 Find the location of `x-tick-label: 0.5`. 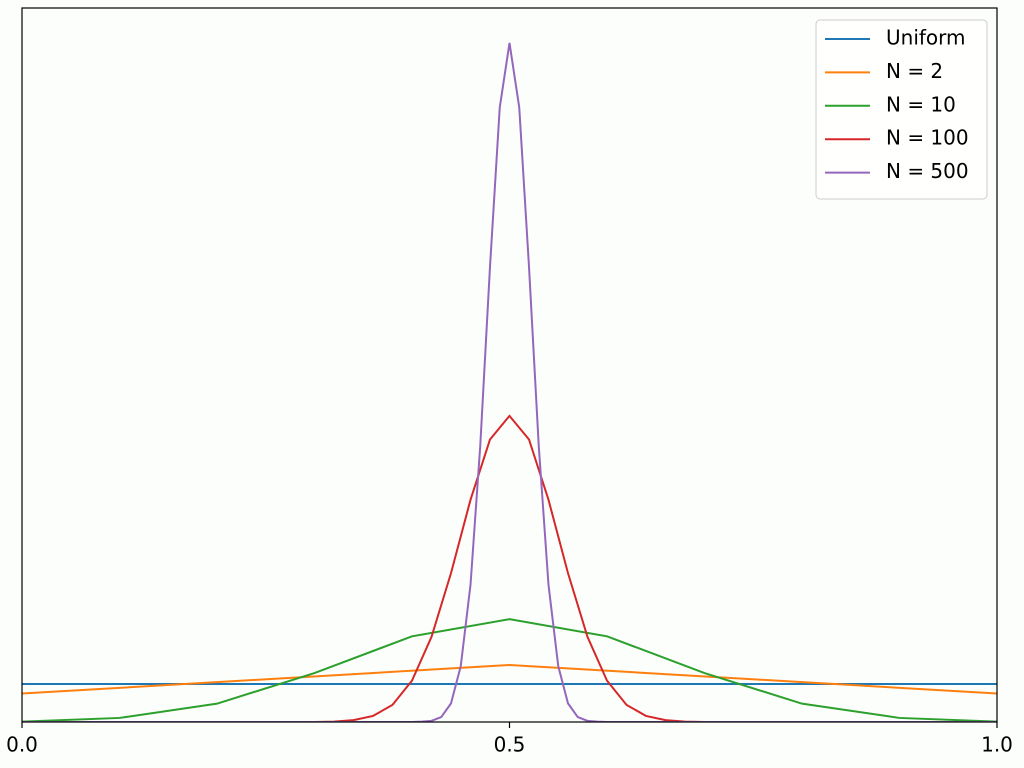

x-tick-label: 0.5 is located at coordinates (510, 745).